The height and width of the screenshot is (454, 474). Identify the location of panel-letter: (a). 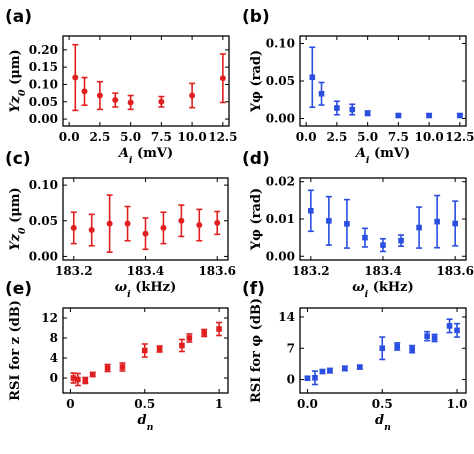
(18, 17).